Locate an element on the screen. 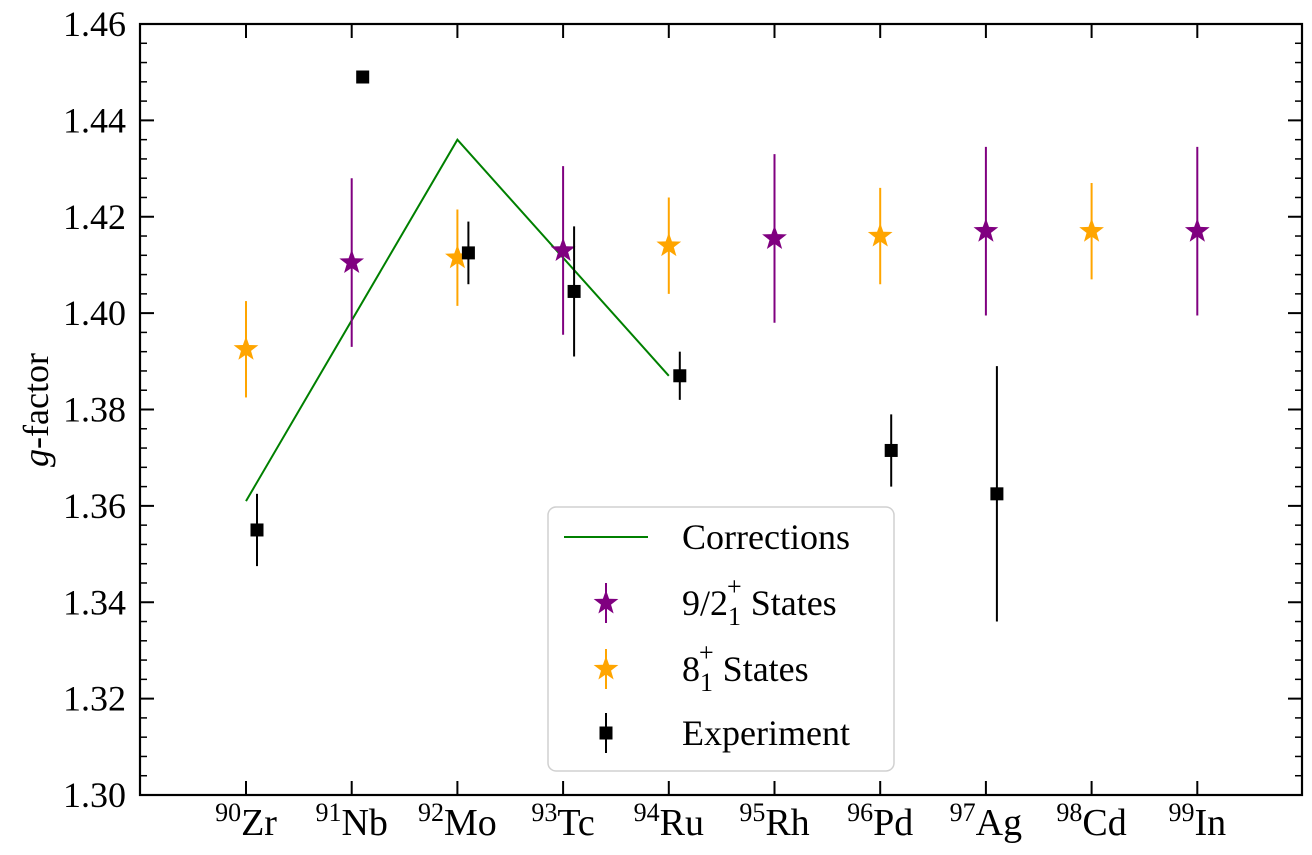 This screenshot has height=855, width=1312. legend-label: 81+ States is located at coordinates (745, 667).